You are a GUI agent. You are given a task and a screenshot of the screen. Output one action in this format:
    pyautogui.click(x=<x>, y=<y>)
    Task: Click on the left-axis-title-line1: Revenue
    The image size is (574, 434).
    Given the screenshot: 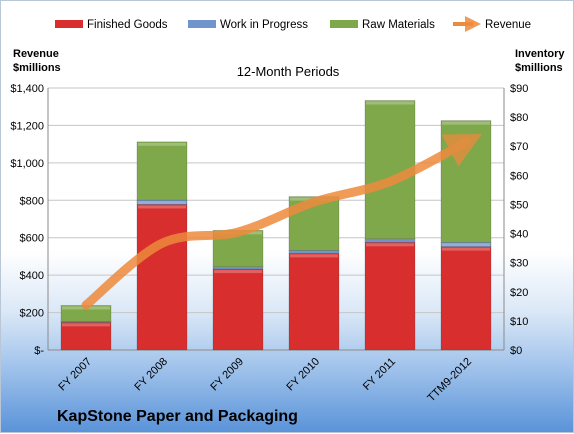 What is the action you would take?
    pyautogui.click(x=36, y=54)
    